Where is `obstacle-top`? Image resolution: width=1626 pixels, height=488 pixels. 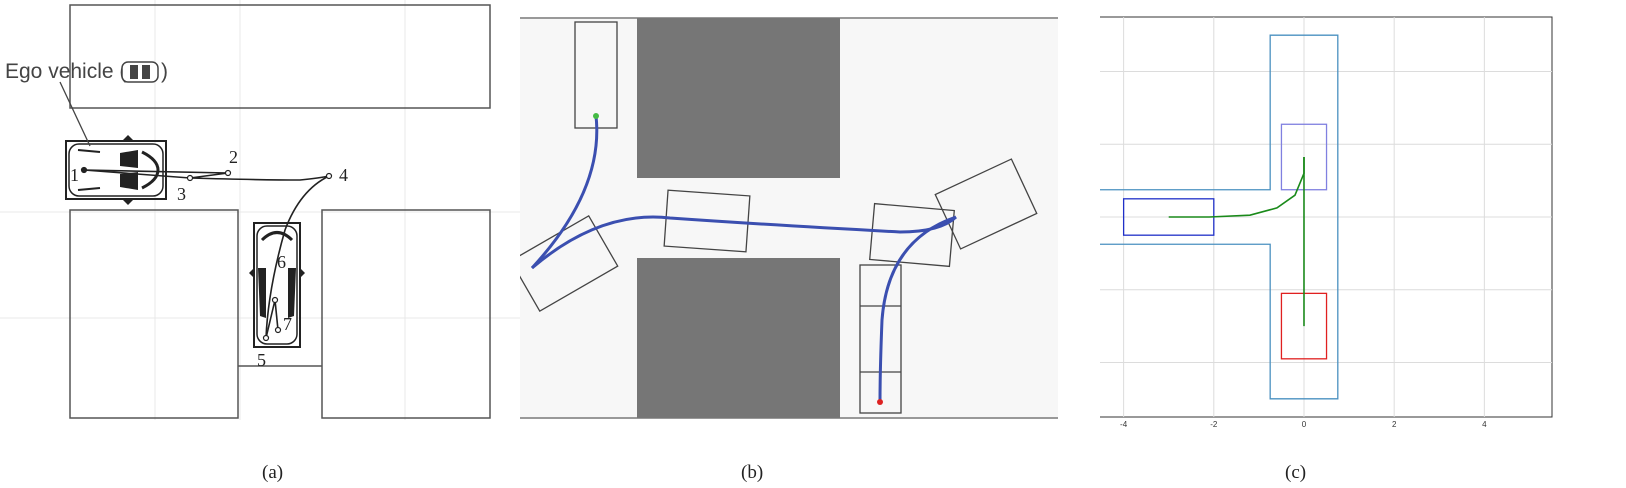 obstacle-top is located at coordinates (738, 98).